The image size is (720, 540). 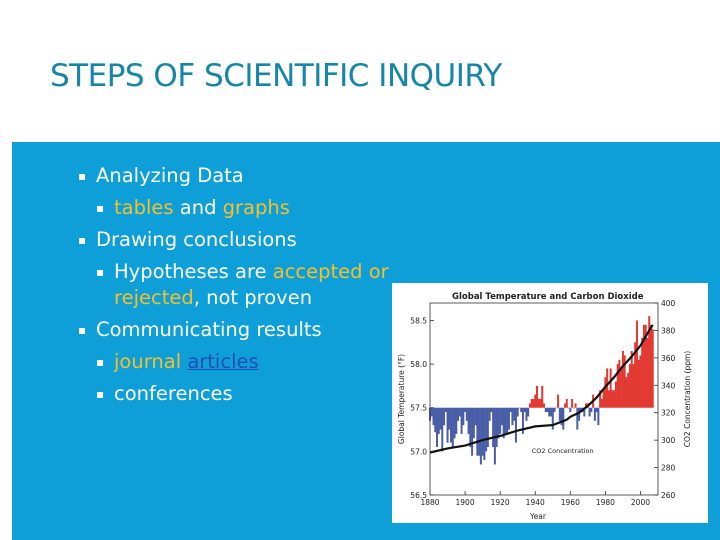 I want to click on bullet-journal-articles: ▪ journal articles, so click(x=248, y=362).